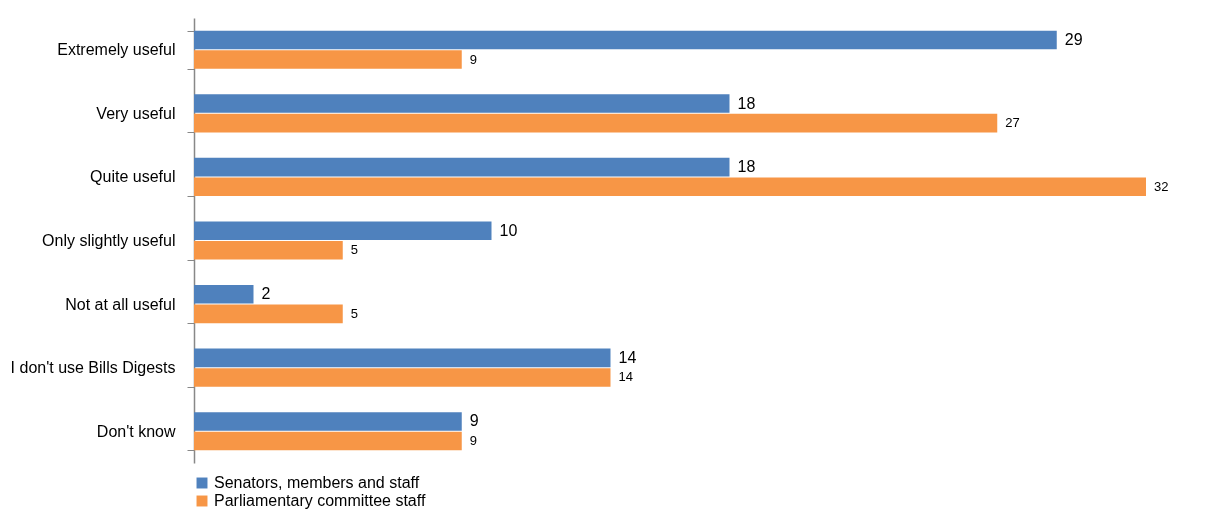 This screenshot has height=520, width=1215. I want to click on y-tick-label: Quite useful, so click(133, 177).